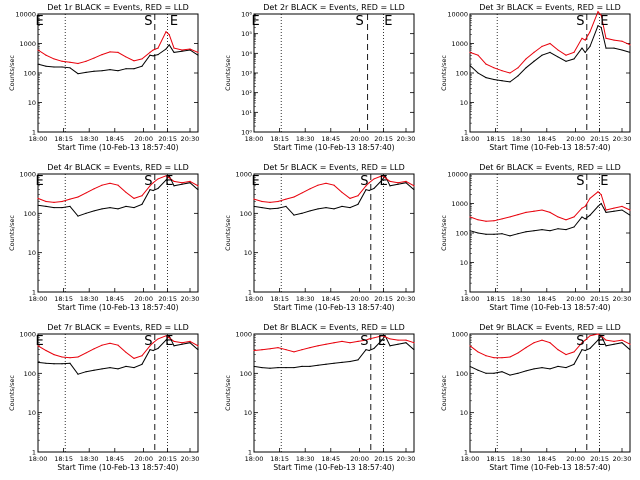  What do you see at coordinates (246, 113) in the screenshot?
I see `y-tick-label: 10¹` at bounding box center [246, 113].